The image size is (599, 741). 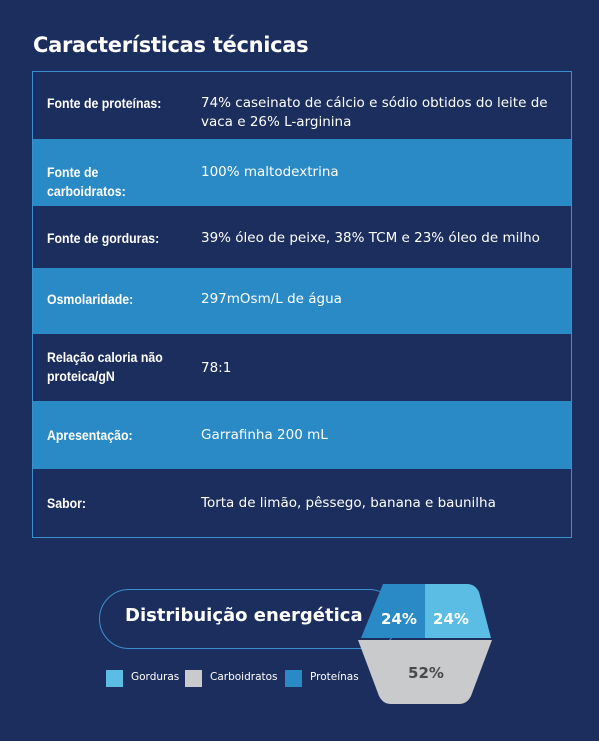 What do you see at coordinates (302, 367) in the screenshot?
I see `spec-row-calorie-ratio: Relação caloria não proteica/gN 78:1` at bounding box center [302, 367].